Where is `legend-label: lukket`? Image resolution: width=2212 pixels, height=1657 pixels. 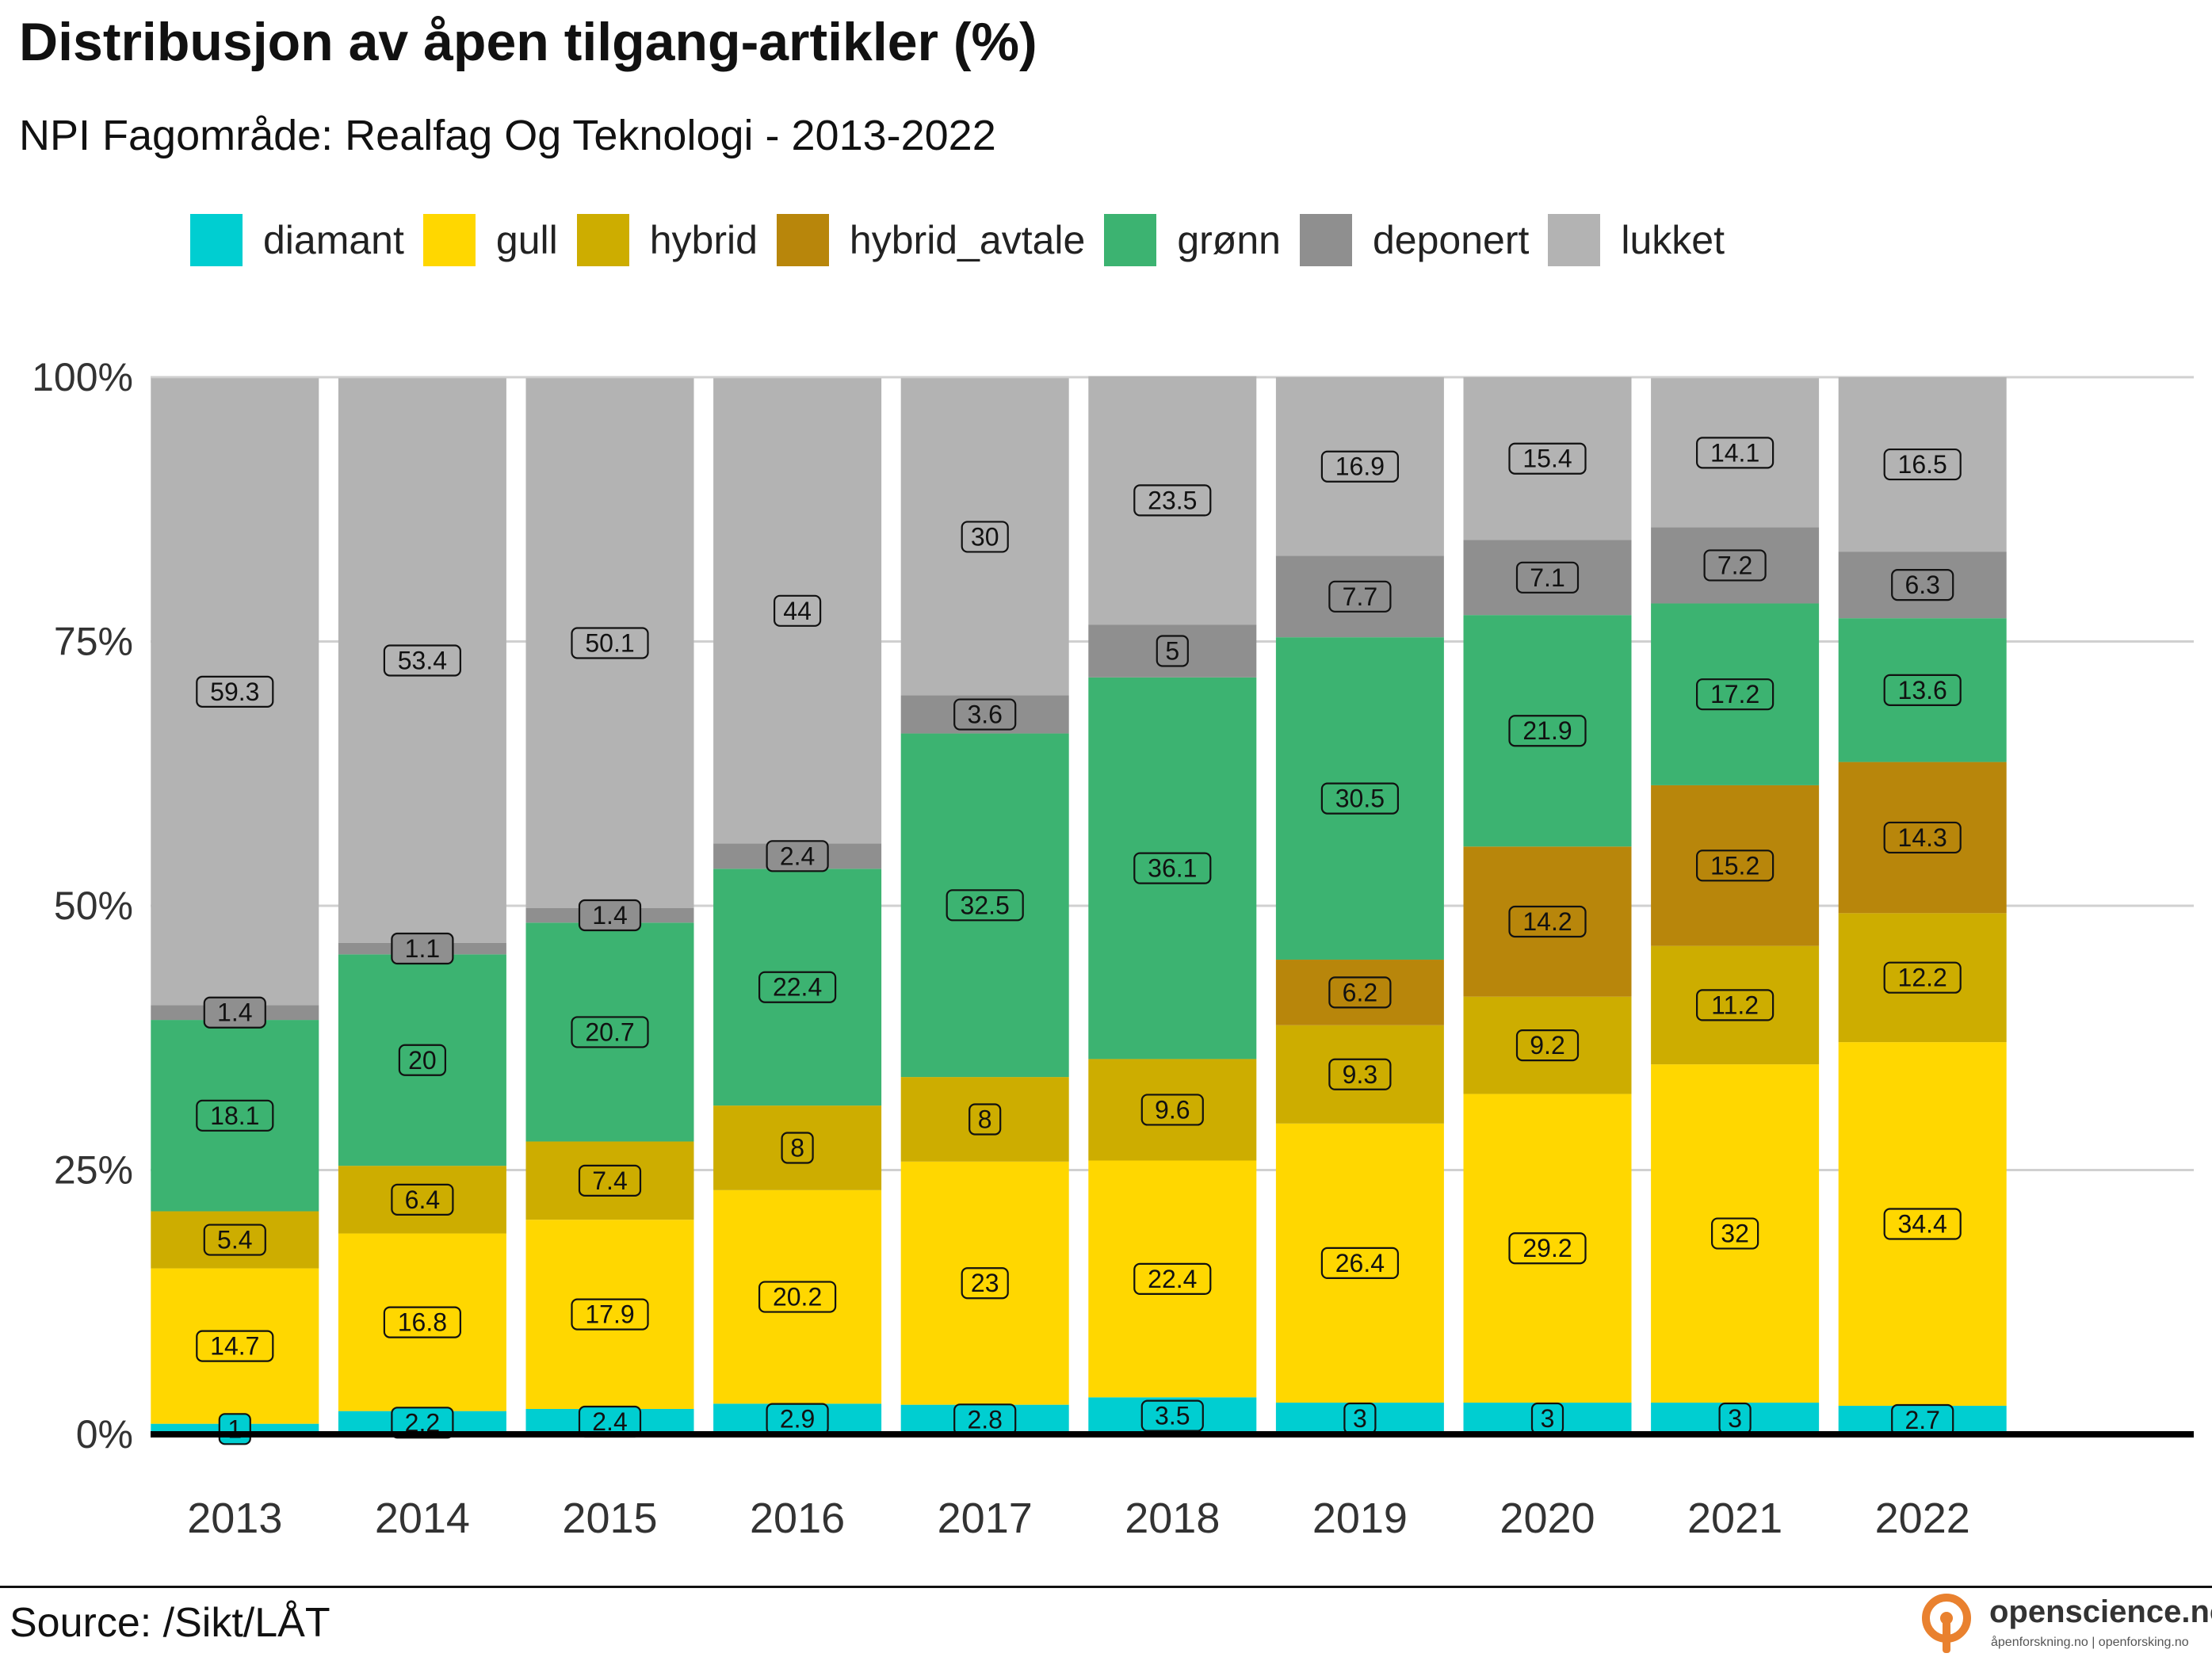 legend-label: lukket is located at coordinates (1673, 240).